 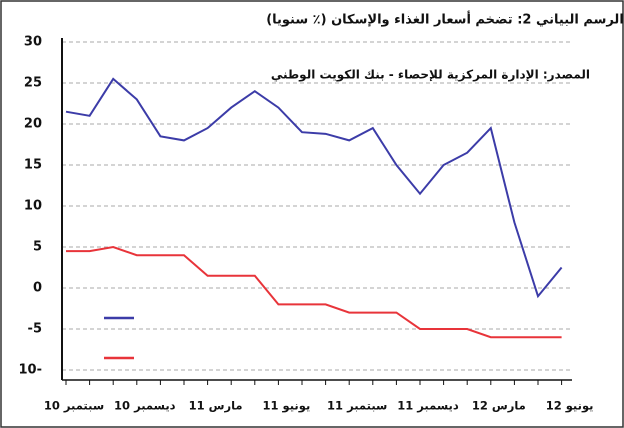 What do you see at coordinates (287, 406) in the screenshot?
I see `x-tick-label: يونيو 11` at bounding box center [287, 406].